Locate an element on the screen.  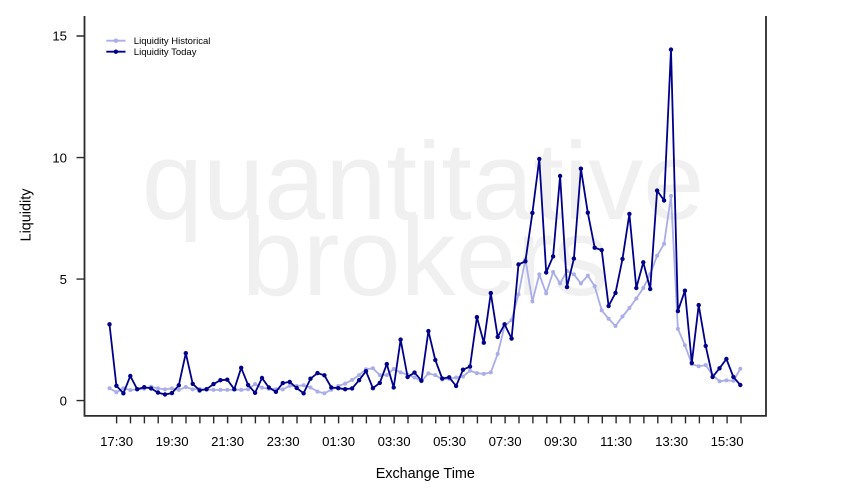
svg-text: 15:30 is located at coordinates (727, 441).